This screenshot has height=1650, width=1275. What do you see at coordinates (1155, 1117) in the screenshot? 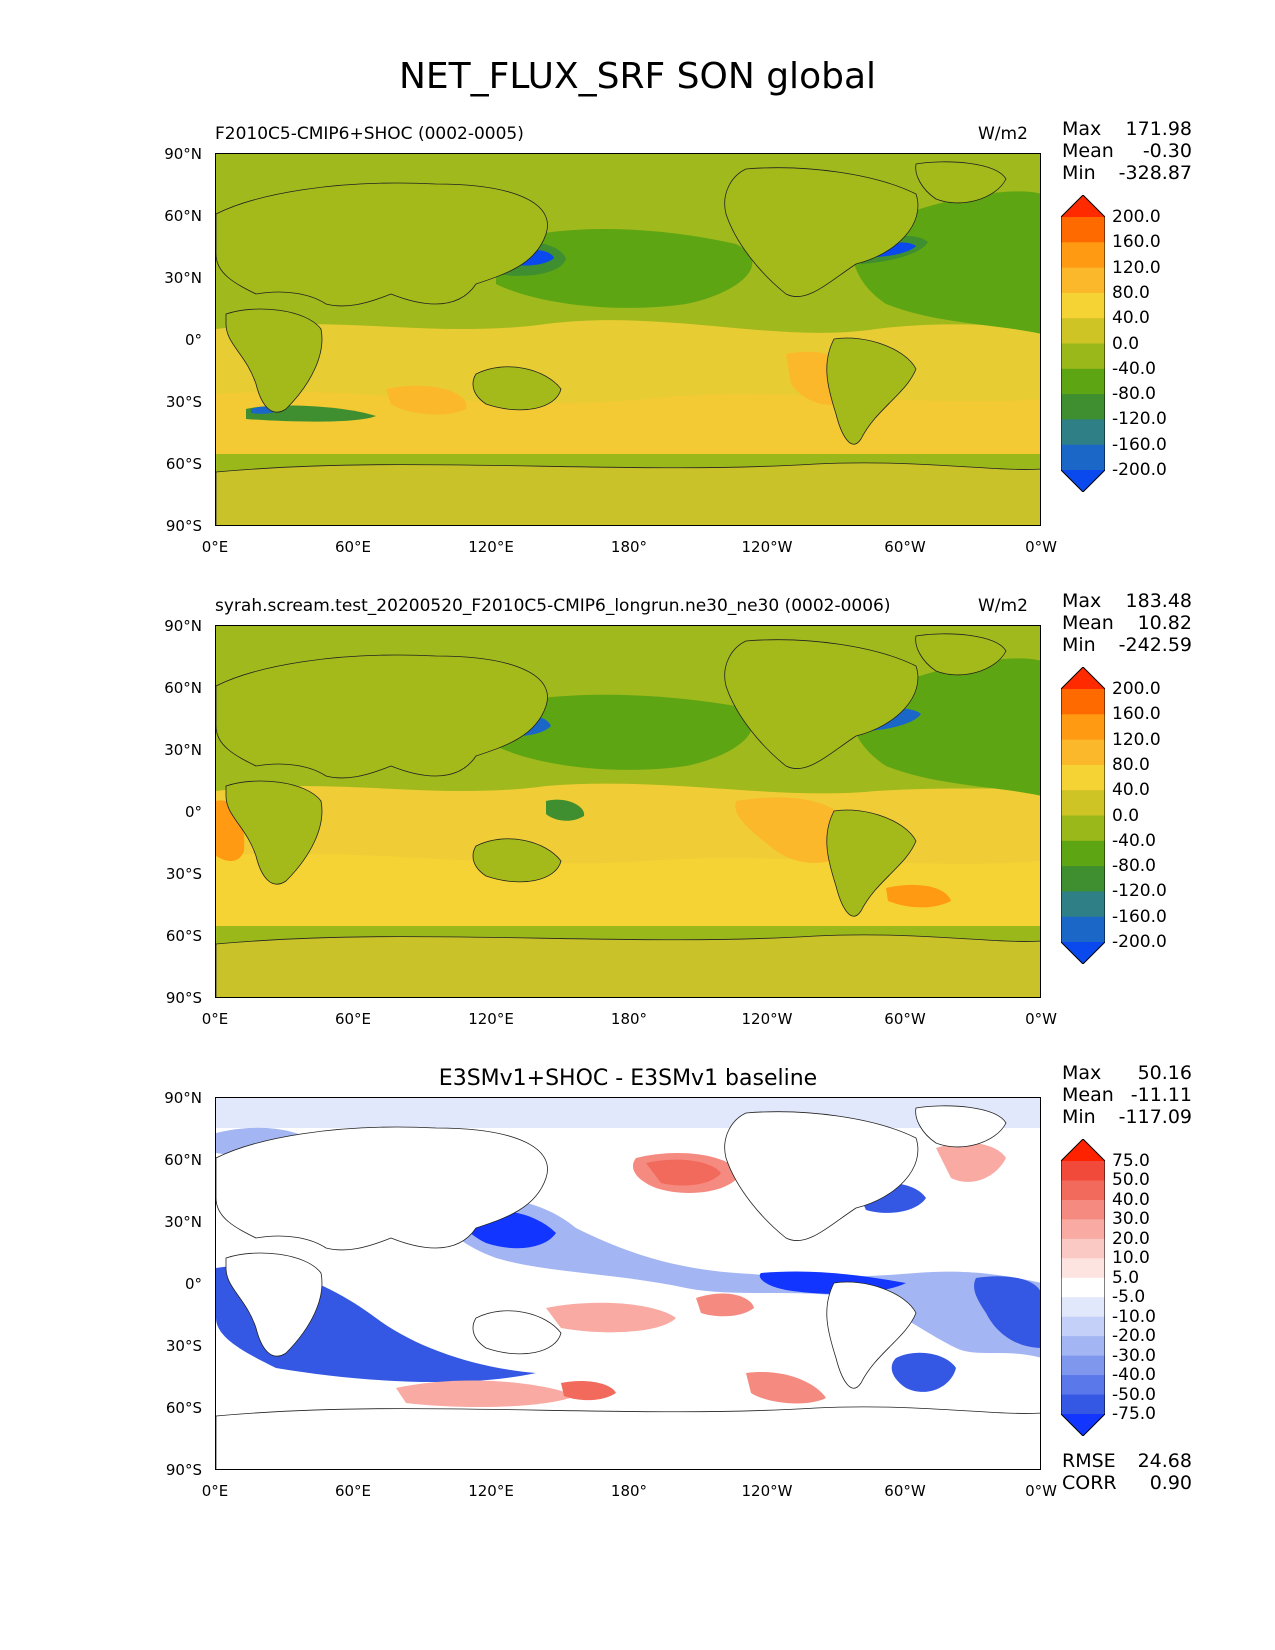
I see `stat-min: -117.09` at bounding box center [1155, 1117].